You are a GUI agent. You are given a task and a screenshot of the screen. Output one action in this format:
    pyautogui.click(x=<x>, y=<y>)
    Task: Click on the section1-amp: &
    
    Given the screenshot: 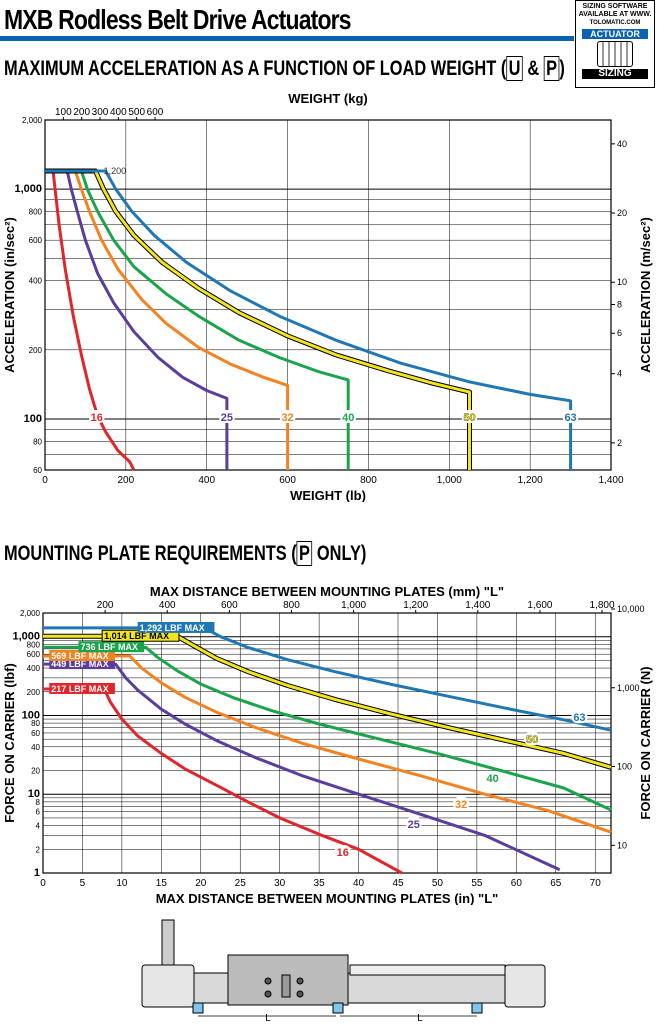 What is the action you would take?
    pyautogui.click(x=533, y=68)
    